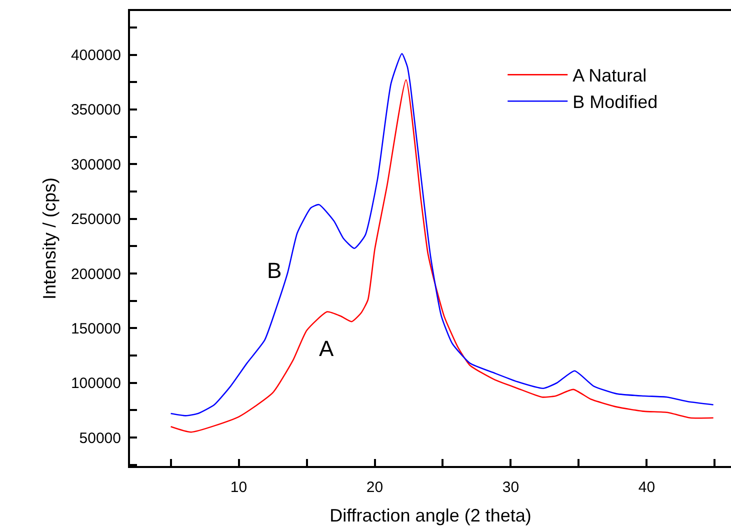  Describe the element at coordinates (431, 516) in the screenshot. I see `x-axis-title: Diffraction angle (2 theta)` at that location.